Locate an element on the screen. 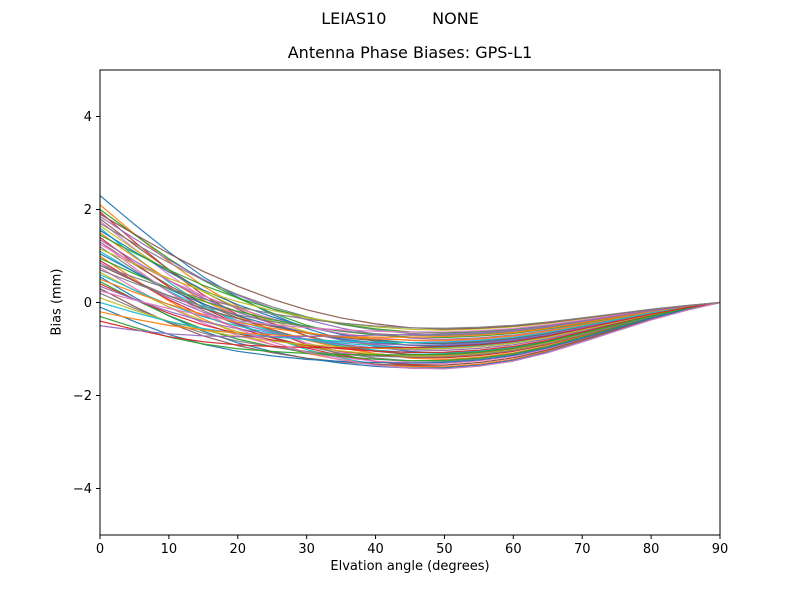 This screenshot has height=600, width=800. y-tick-label: −2 is located at coordinates (82, 396).